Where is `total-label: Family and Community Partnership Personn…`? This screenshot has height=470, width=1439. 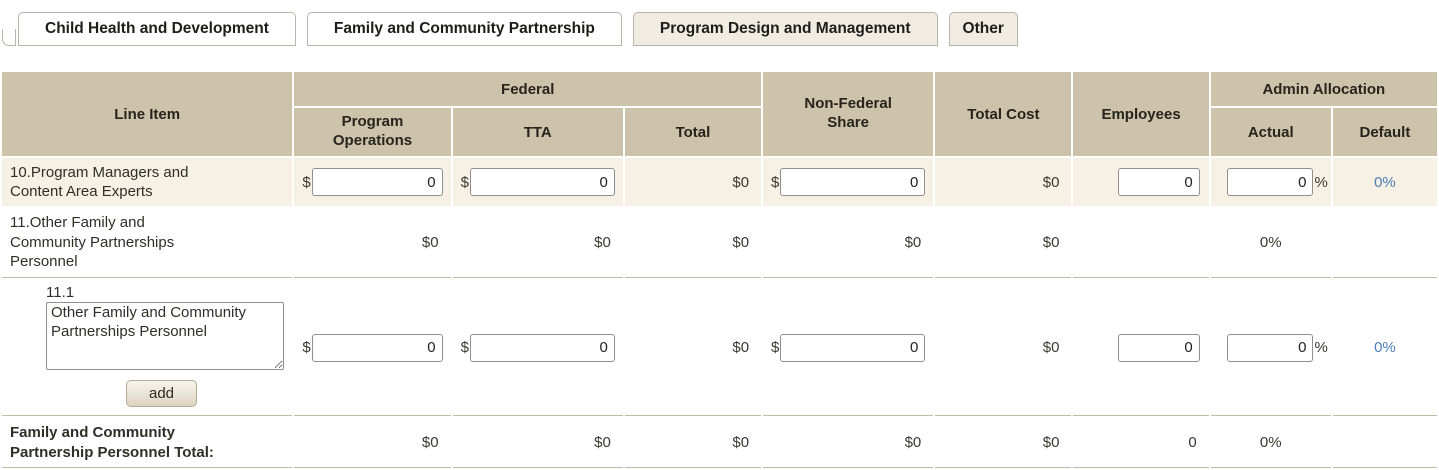 total-label: Family and Community Partnership Personn… is located at coordinates (112, 442).